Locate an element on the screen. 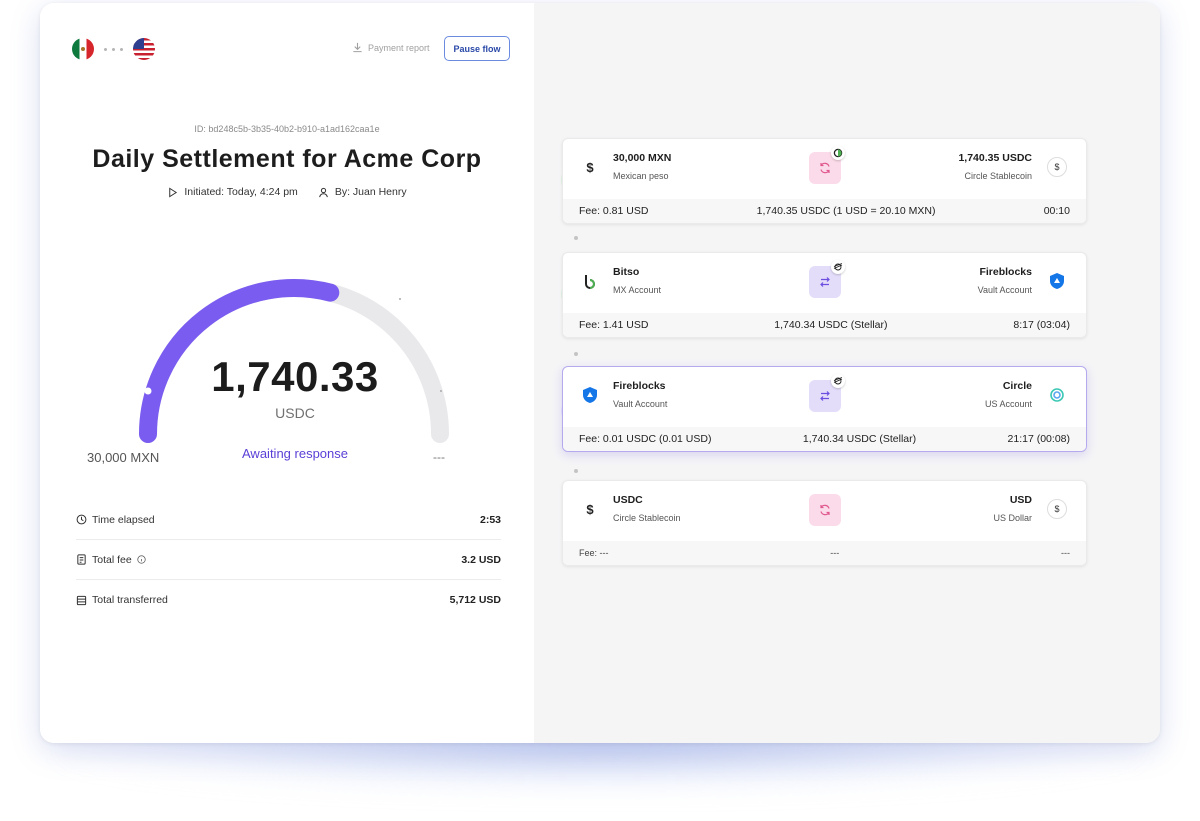  route-dots is located at coordinates (113, 49).